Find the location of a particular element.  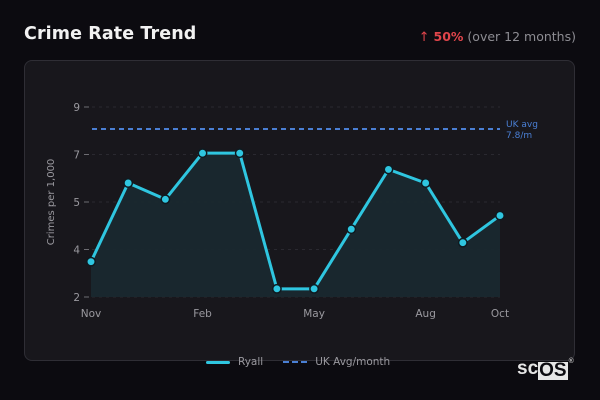

data-point-mar is located at coordinates (239, 153).